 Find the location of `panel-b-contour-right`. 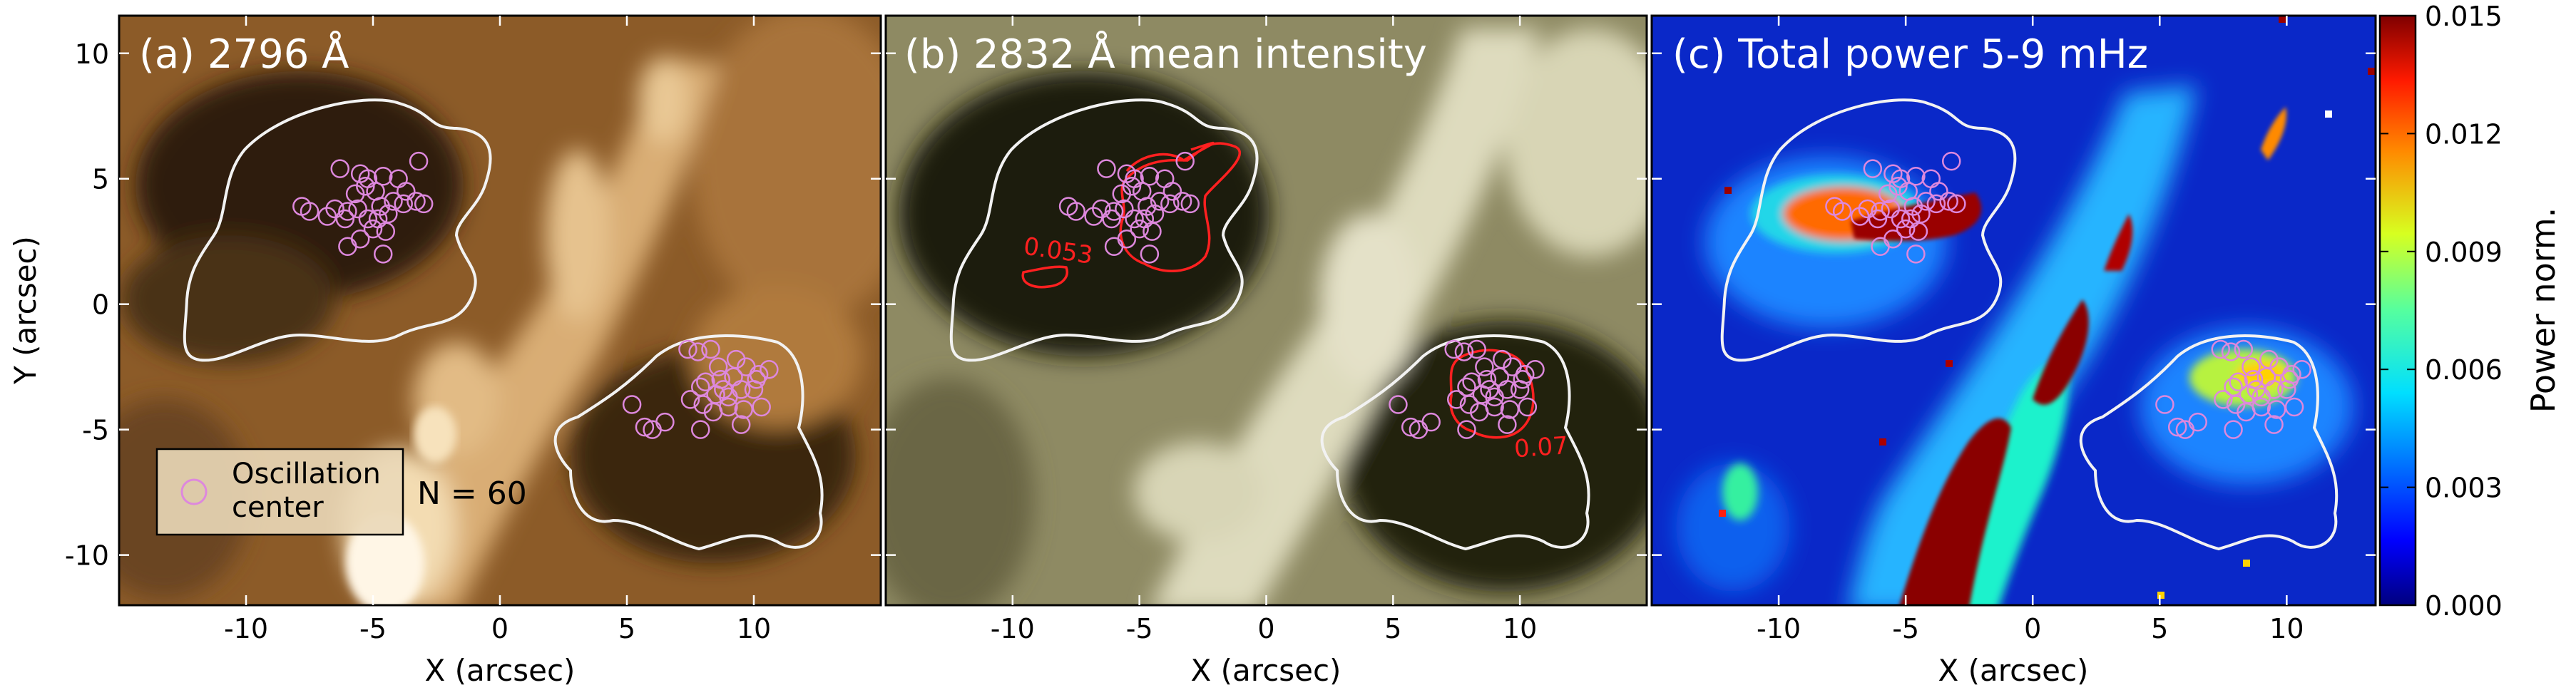

panel-b-contour-right is located at coordinates (1455, 442).